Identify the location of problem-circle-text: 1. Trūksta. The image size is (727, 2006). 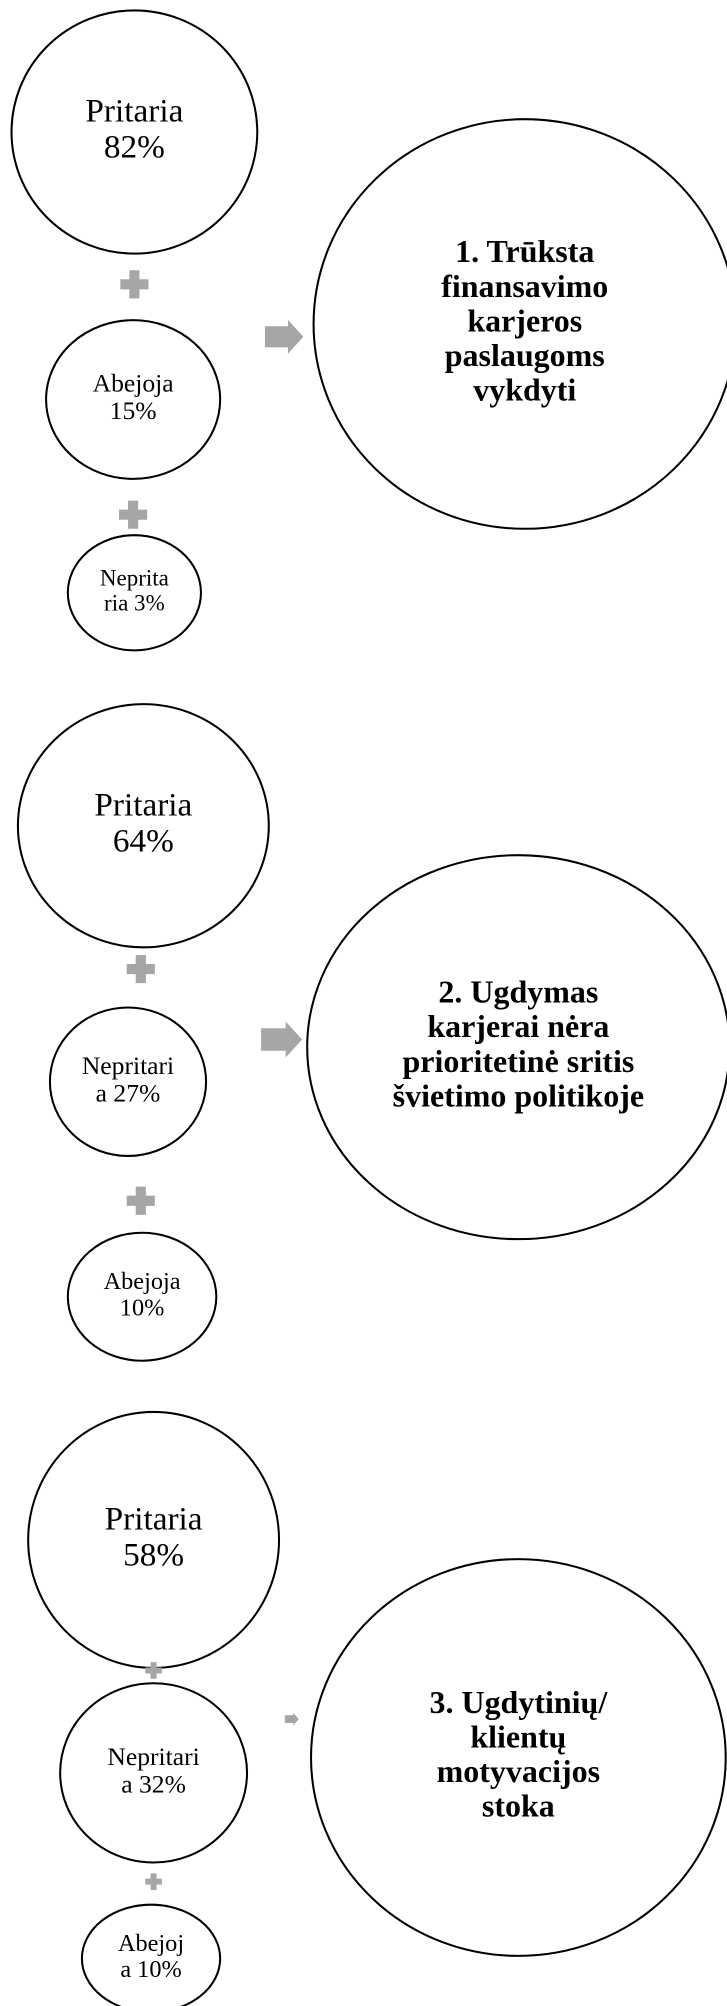
(524, 251).